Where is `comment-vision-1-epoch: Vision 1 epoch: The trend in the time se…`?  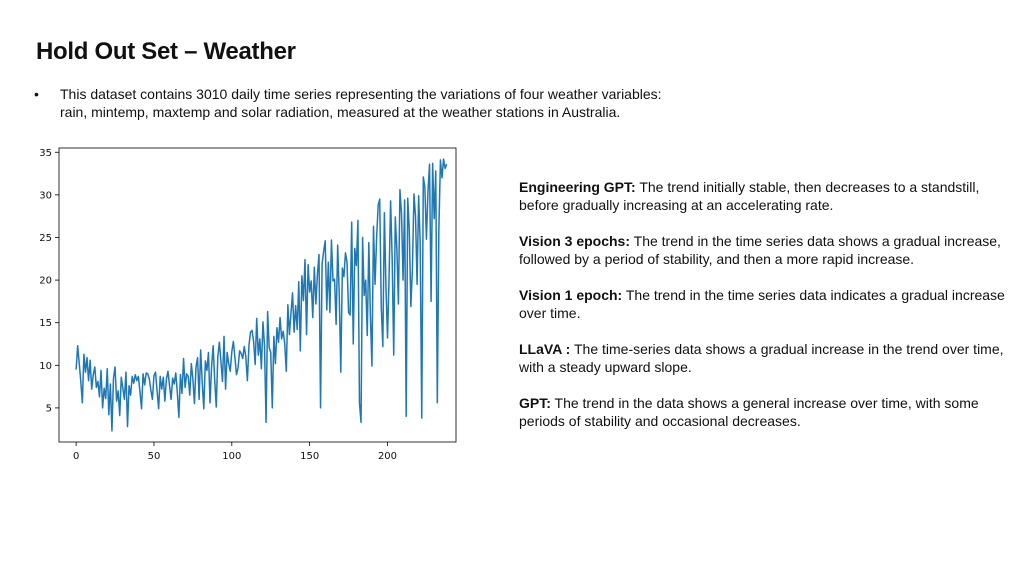 comment-vision-1-epoch: Vision 1 epoch: The trend in the time se… is located at coordinates (764, 304).